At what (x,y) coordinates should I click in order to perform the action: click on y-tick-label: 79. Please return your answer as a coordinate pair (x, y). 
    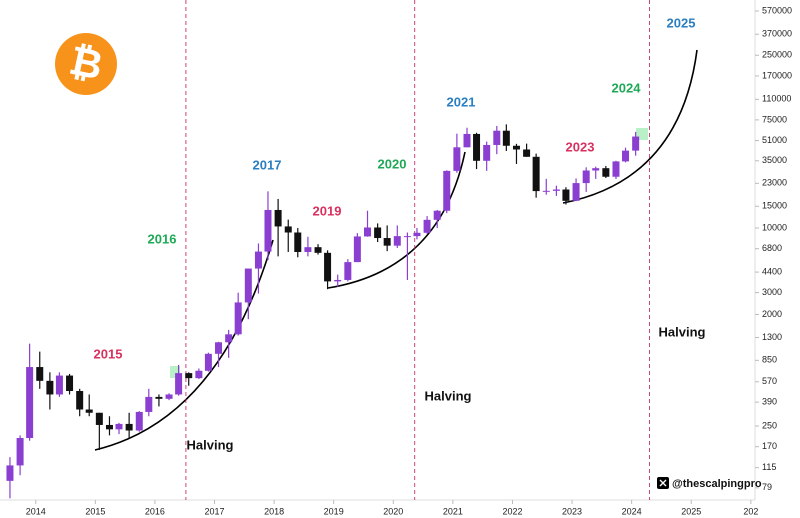
    Looking at the image, I should click on (767, 487).